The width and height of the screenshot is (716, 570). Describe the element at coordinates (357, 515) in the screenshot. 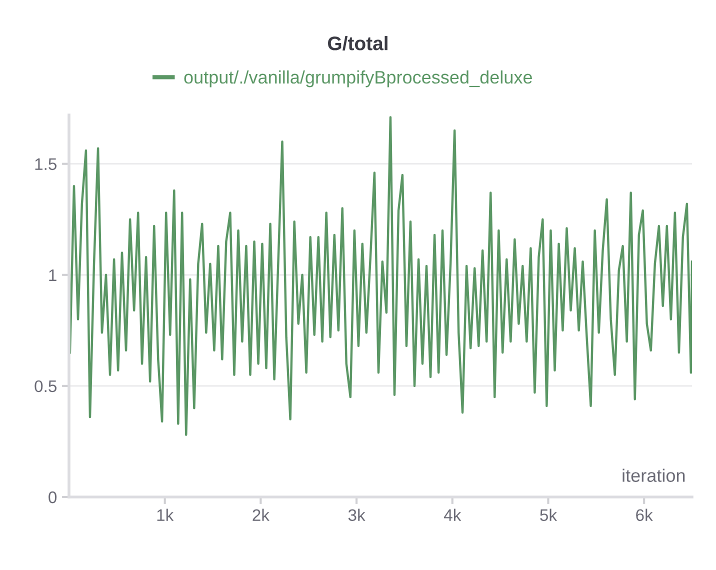

I see `x-tick-label: 3k` at that location.